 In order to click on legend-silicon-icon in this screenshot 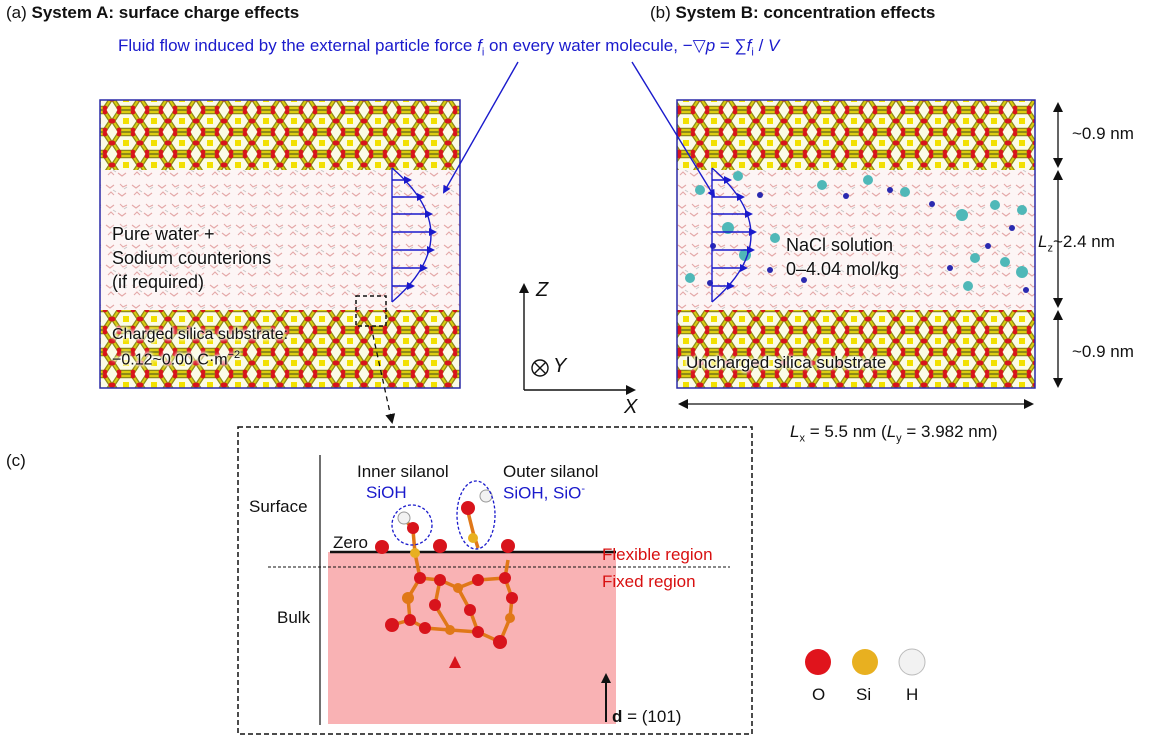, I will do `click(865, 662)`.